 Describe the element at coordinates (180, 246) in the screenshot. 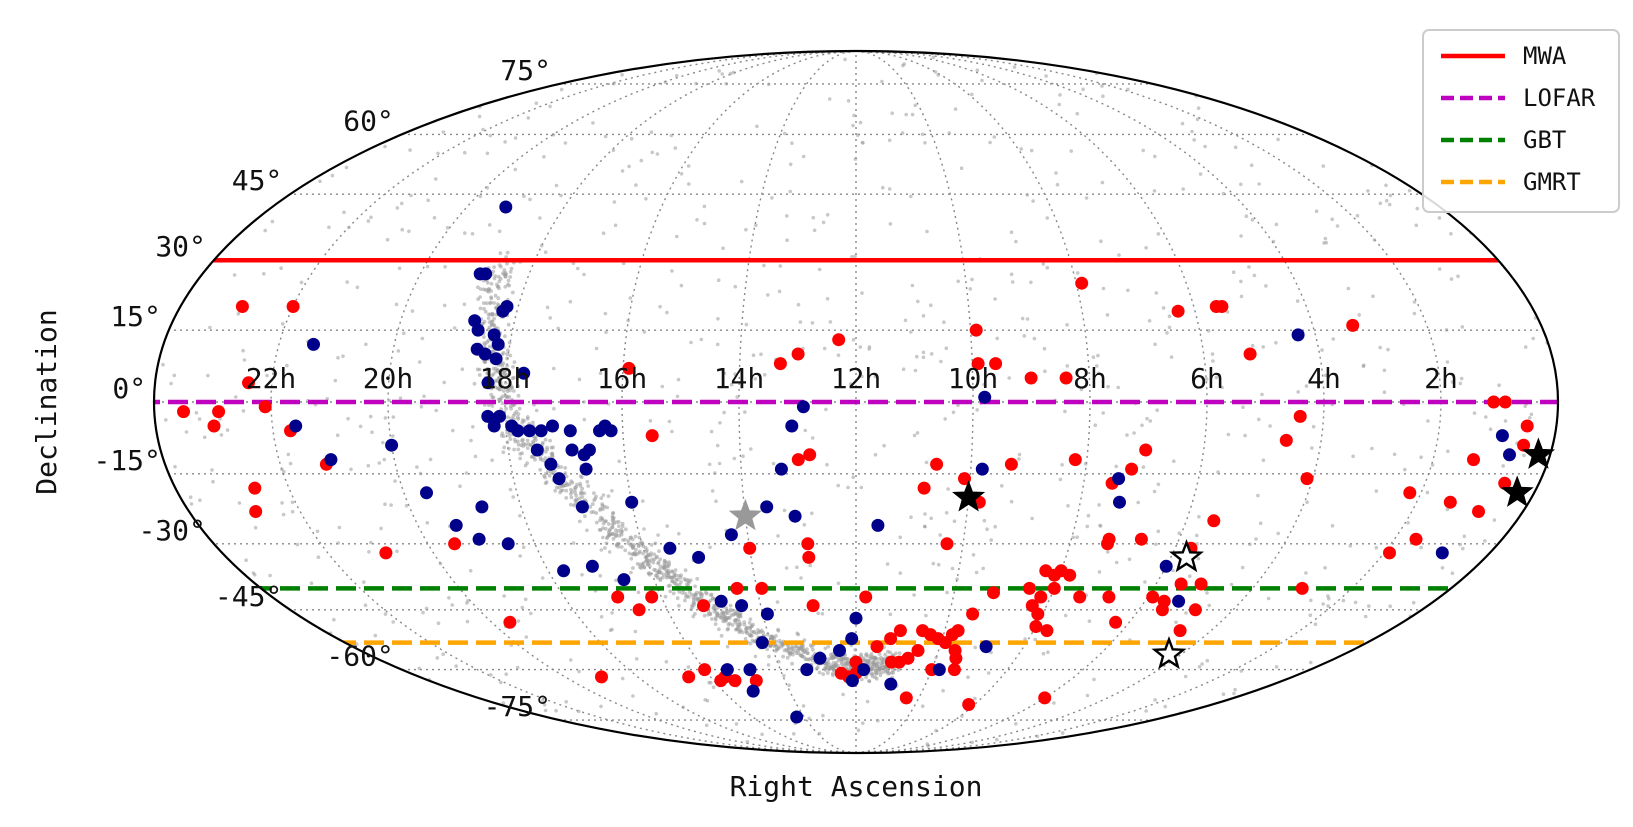

I see `dec-tick-label: 30°` at that location.